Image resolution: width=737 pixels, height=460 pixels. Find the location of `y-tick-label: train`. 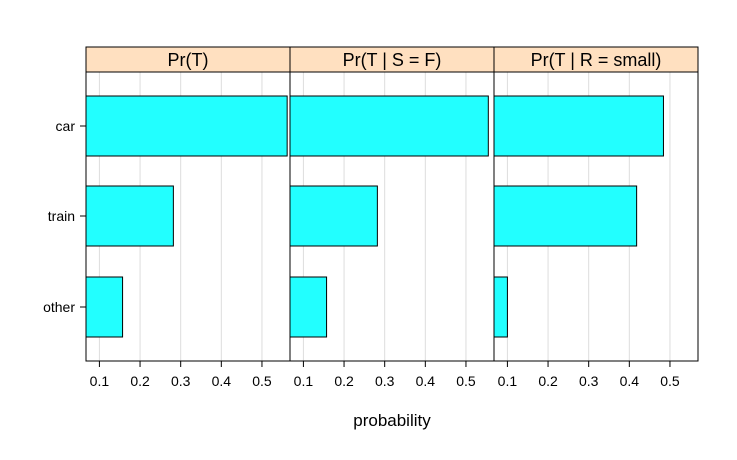

y-tick-label: train is located at coordinates (61, 216).